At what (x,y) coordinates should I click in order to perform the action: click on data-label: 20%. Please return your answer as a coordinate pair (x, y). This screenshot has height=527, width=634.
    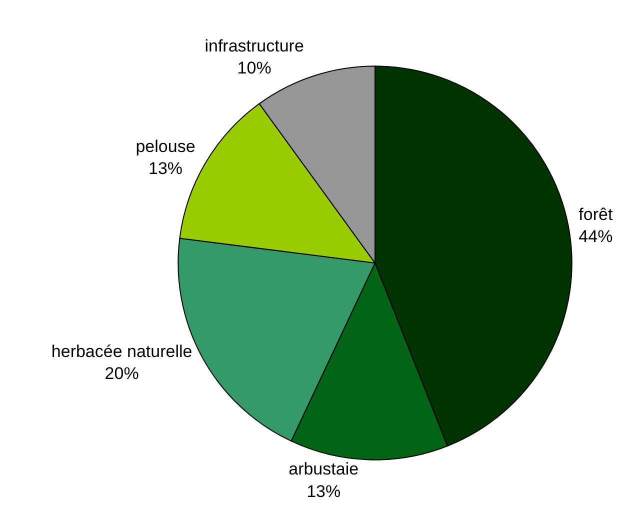
    Looking at the image, I should click on (121, 374).